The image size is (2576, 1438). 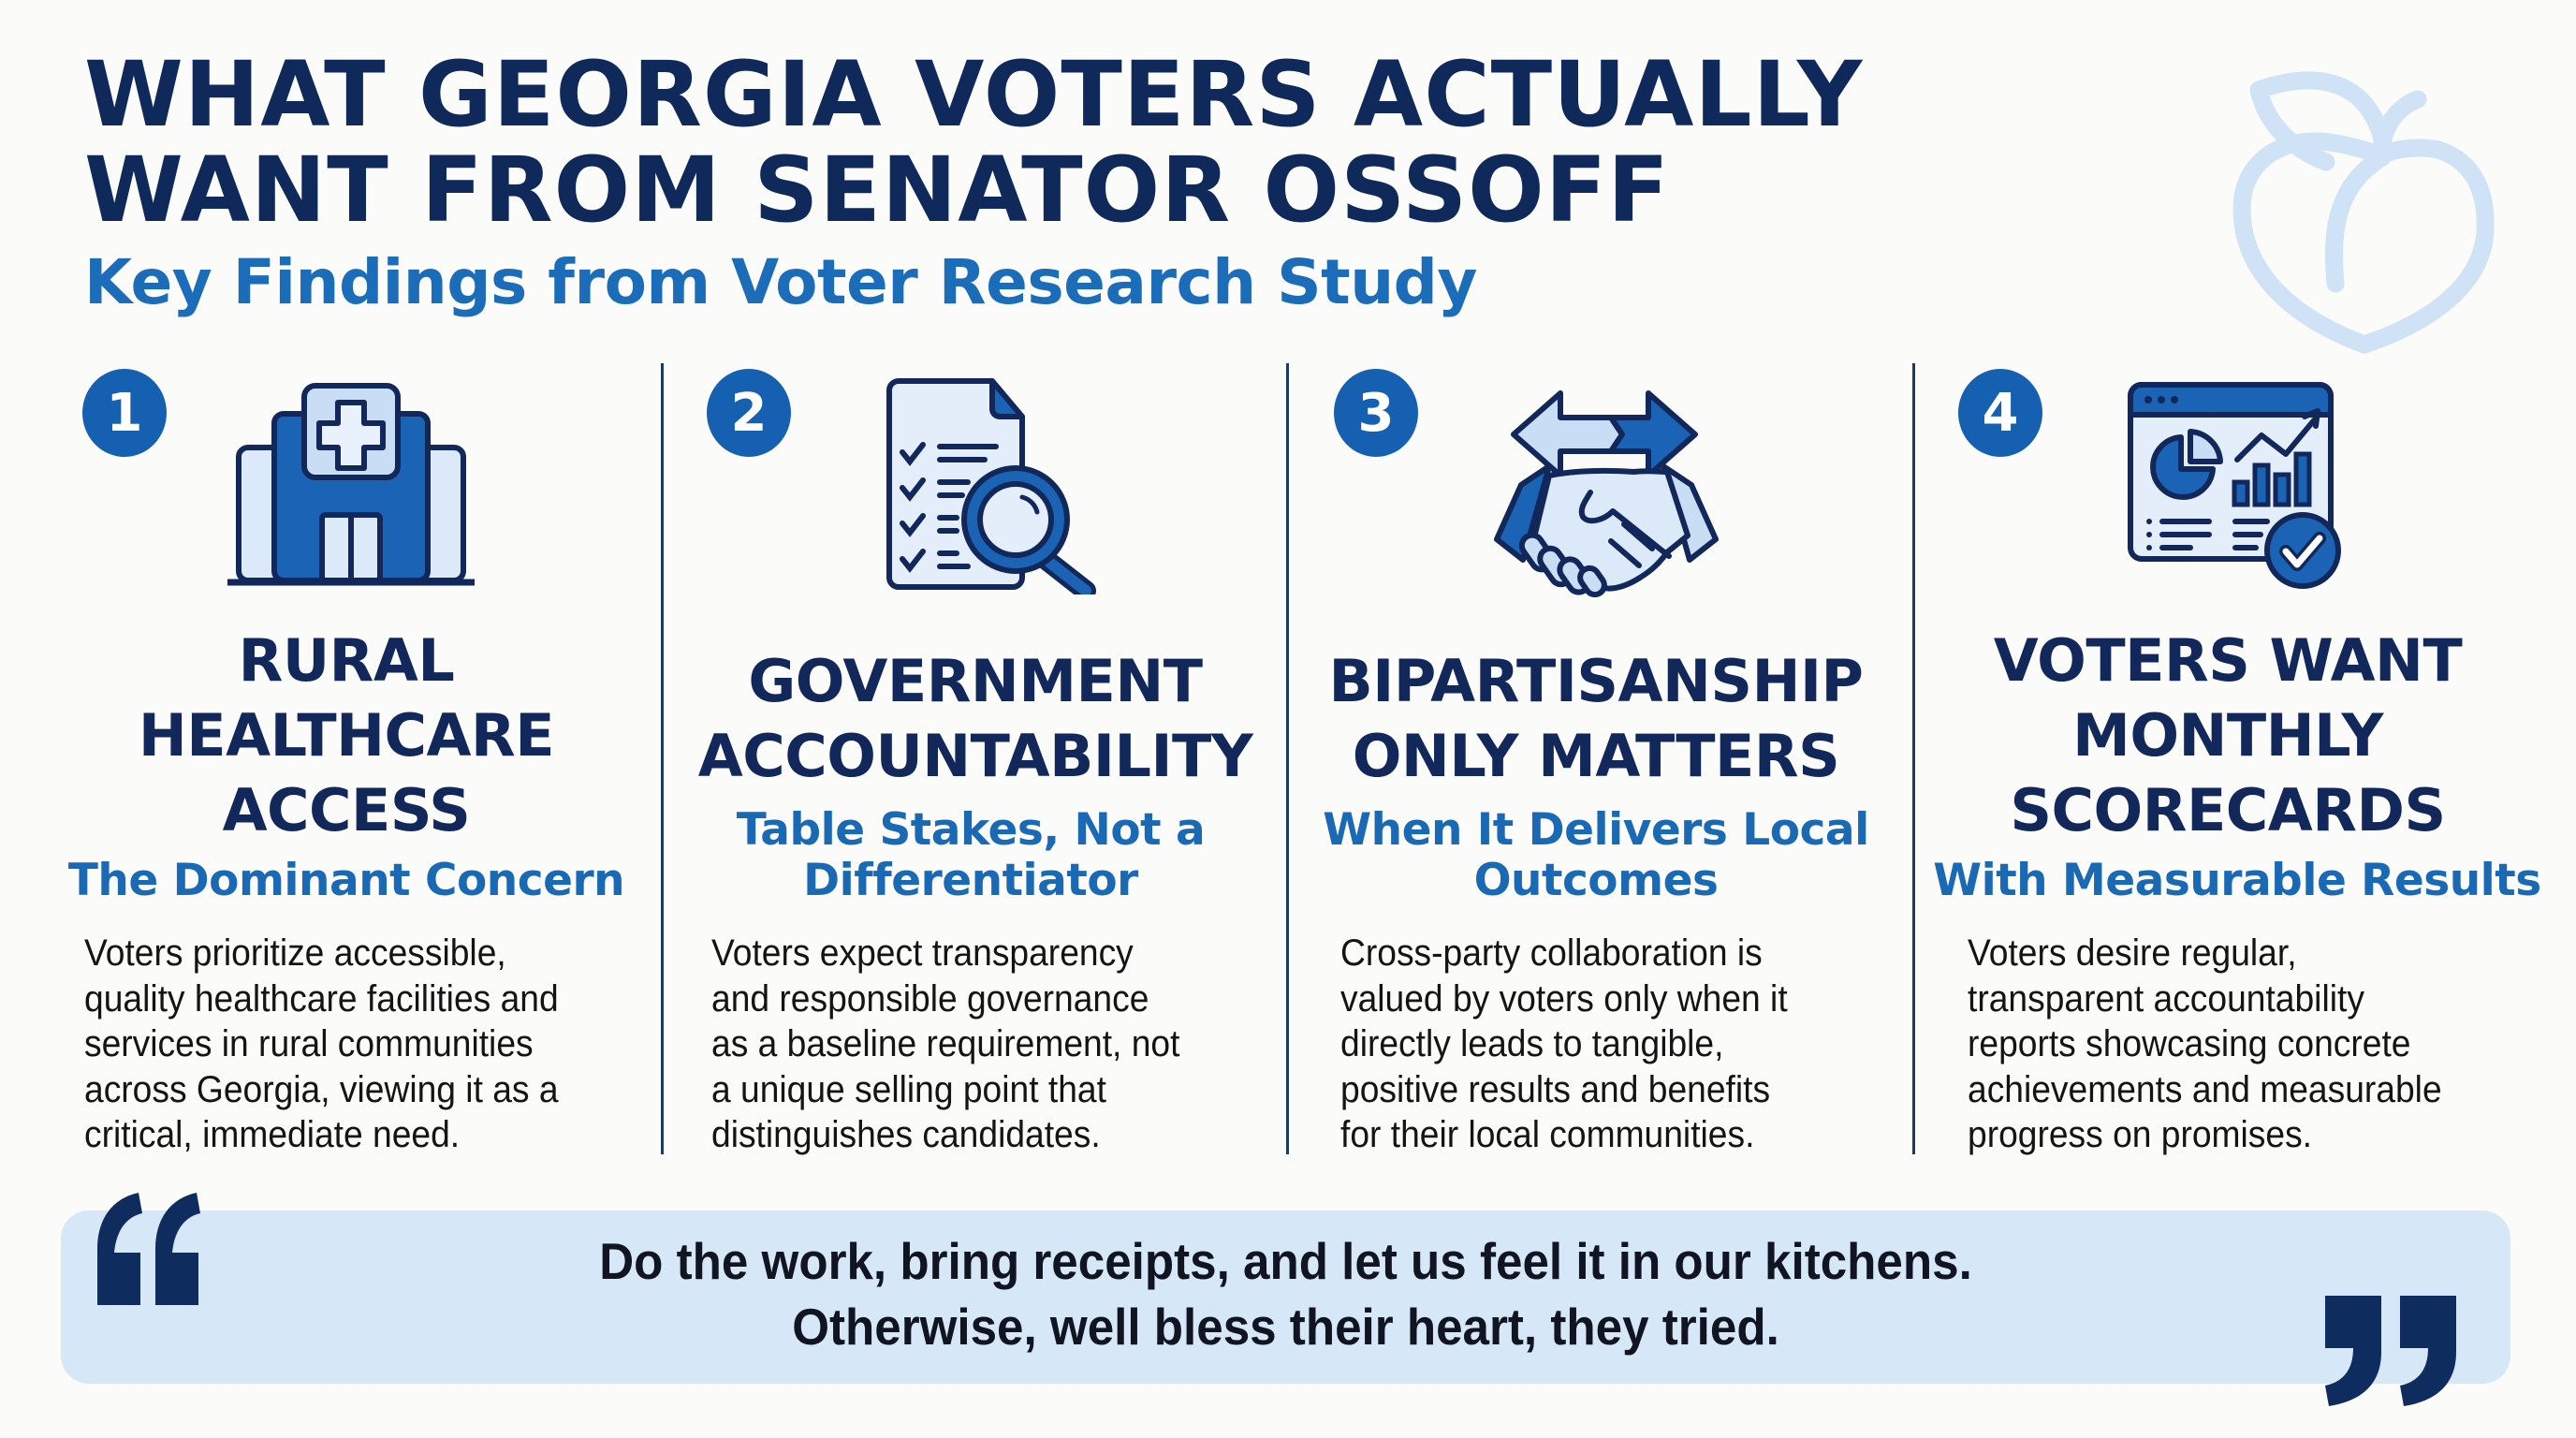 What do you see at coordinates (1376, 413) in the screenshot?
I see `finding-number-badge: 3` at bounding box center [1376, 413].